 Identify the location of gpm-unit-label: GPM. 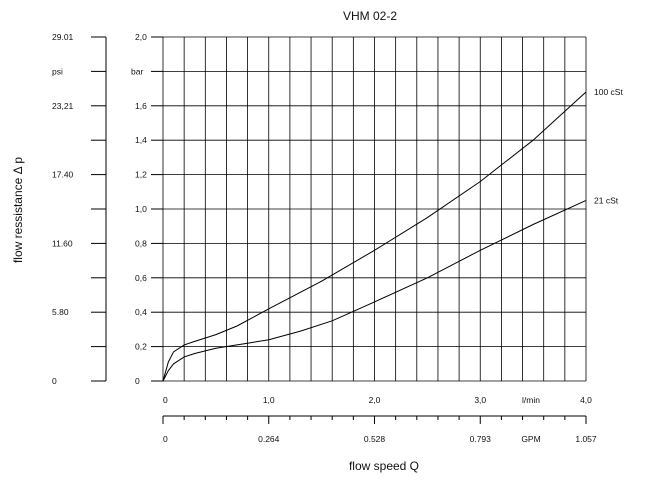
(530, 439).